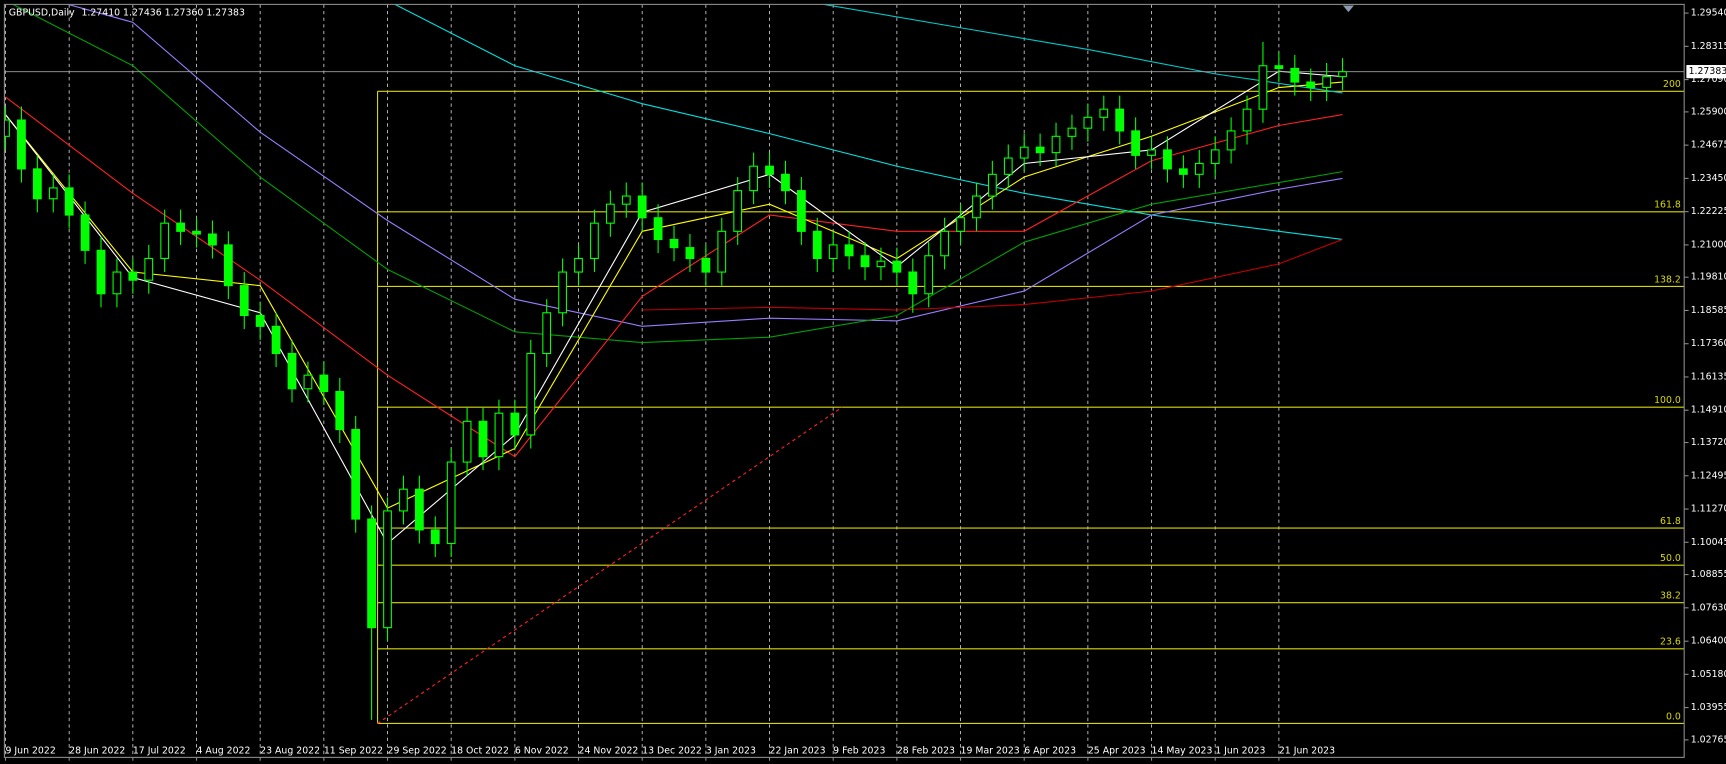 This screenshot has height=764, width=1726. What do you see at coordinates (1708, 79) in the screenshot?
I see `y-tick-label: 1.27090` at bounding box center [1708, 79].